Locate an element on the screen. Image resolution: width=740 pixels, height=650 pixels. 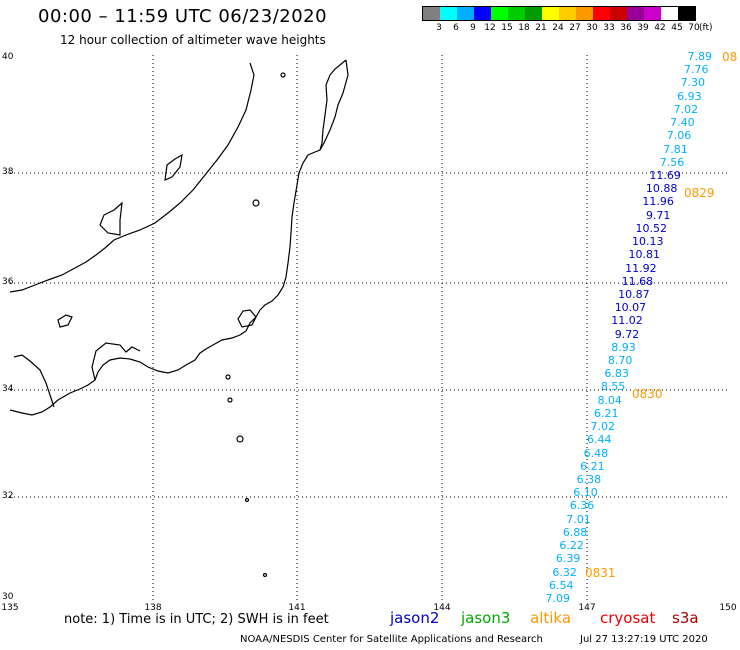
wave-height-value: 6.48 is located at coordinates (596, 453).